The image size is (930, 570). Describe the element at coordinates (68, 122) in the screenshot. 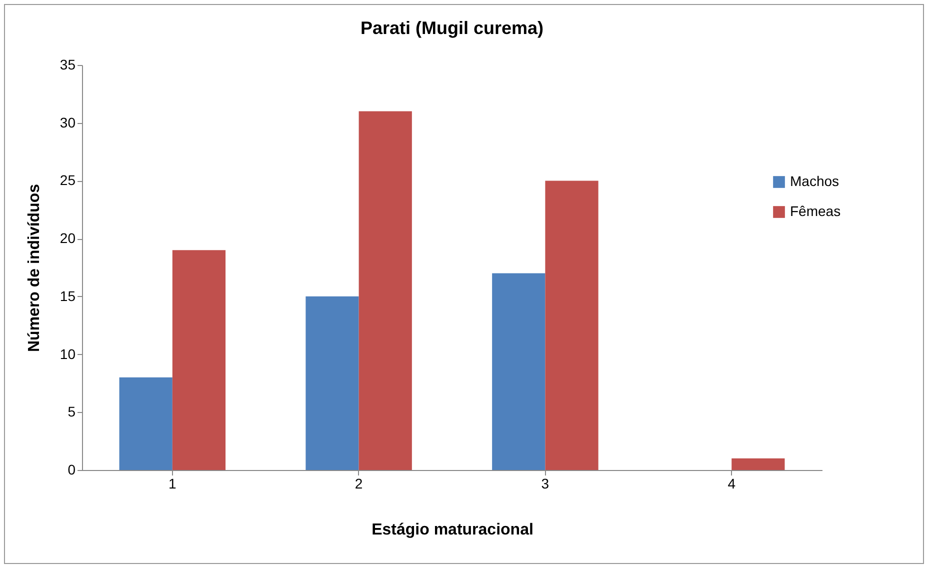

I see `y-tick-label: 30` at that location.